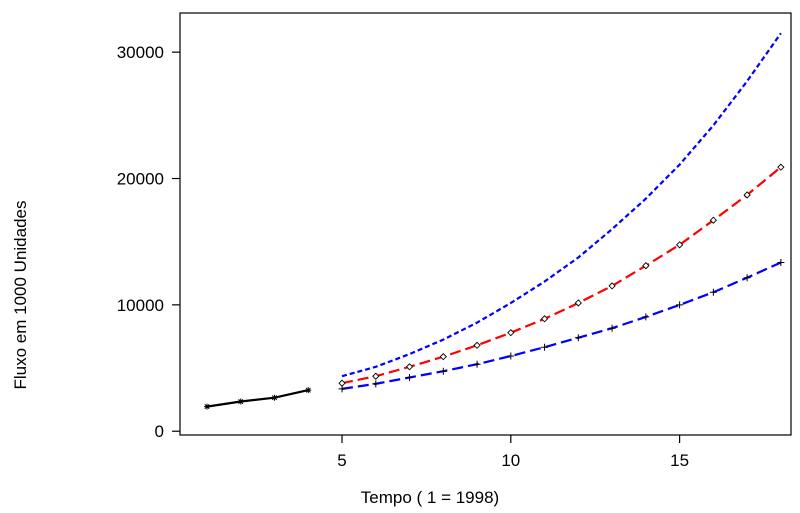 This screenshot has width=800, height=513. What do you see at coordinates (140, 179) in the screenshot?
I see `y-tick-label: 20000` at bounding box center [140, 179].